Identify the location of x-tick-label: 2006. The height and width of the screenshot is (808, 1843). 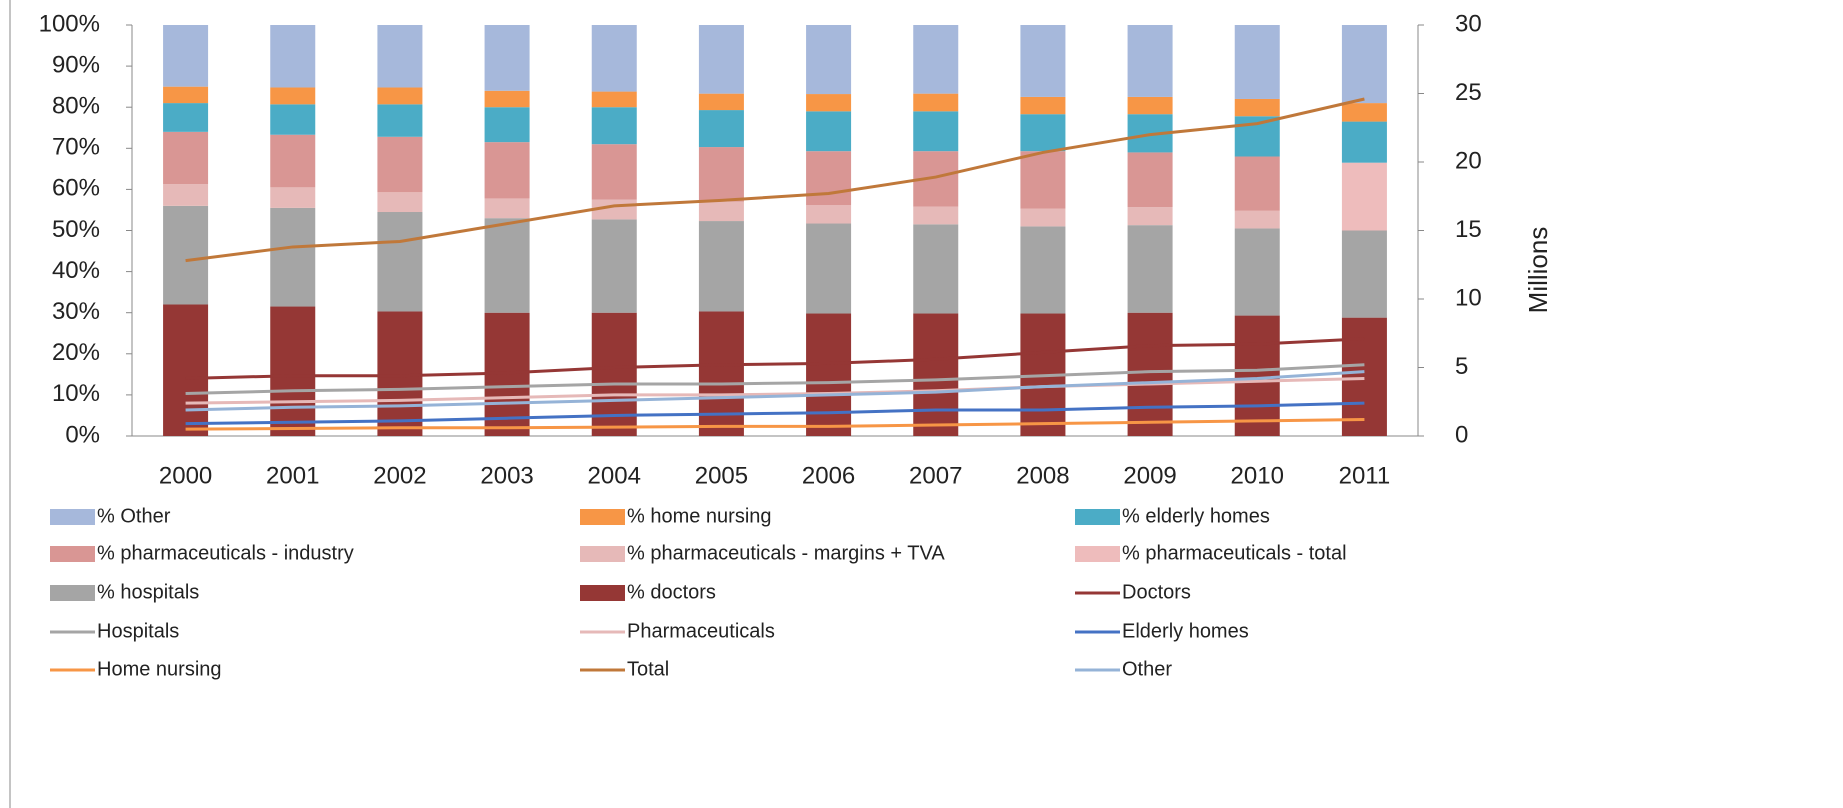
(828, 475).